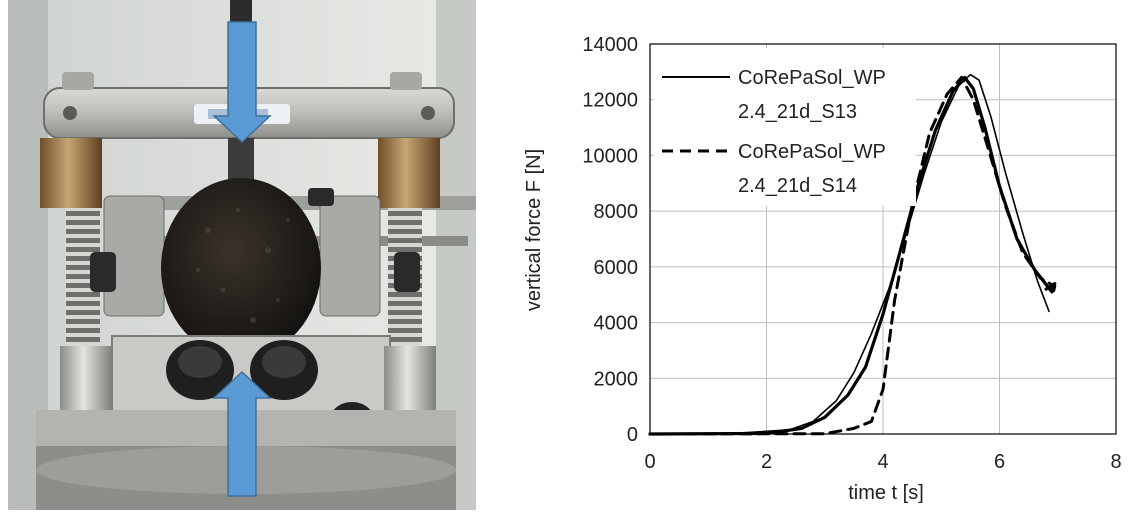 This screenshot has height=516, width=1143. What do you see at coordinates (616, 212) in the screenshot?
I see `y-tick-label: 8000` at bounding box center [616, 212].